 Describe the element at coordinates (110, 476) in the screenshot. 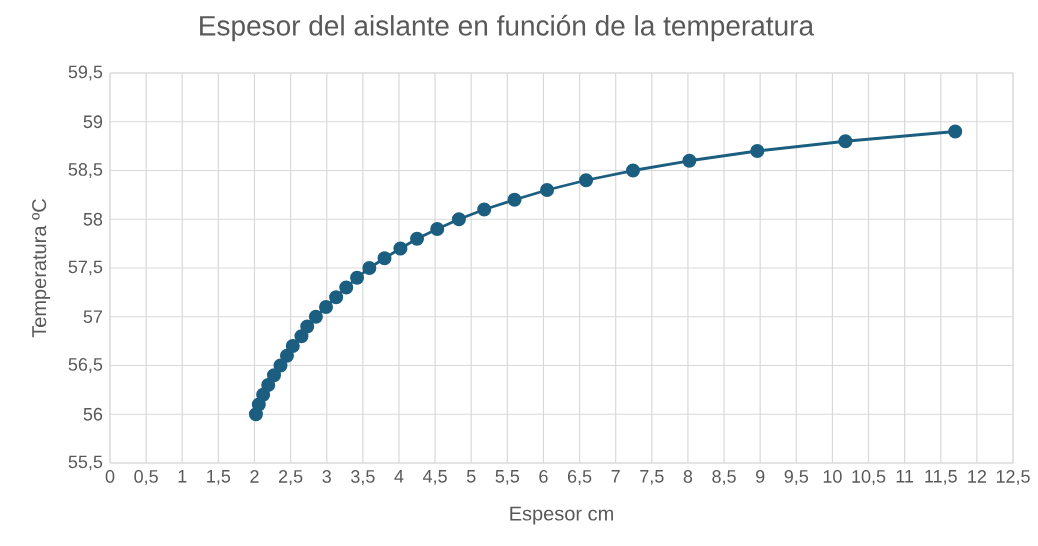

I see `x-tick-label: 0` at that location.